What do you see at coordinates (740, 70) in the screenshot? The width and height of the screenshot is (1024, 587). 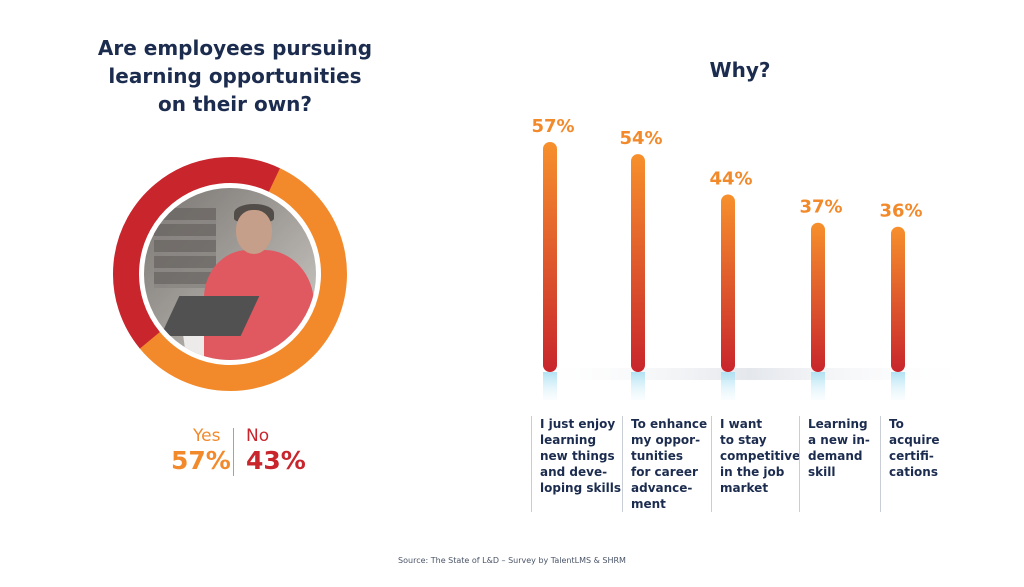 I see `why-title: Why?` at bounding box center [740, 70].